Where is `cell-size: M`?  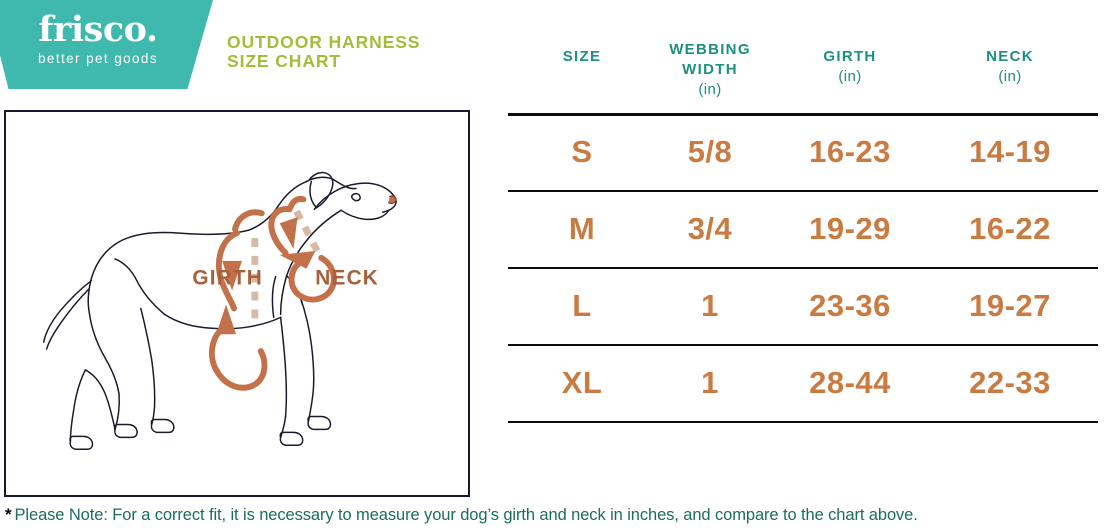 cell-size: M is located at coordinates (582, 228).